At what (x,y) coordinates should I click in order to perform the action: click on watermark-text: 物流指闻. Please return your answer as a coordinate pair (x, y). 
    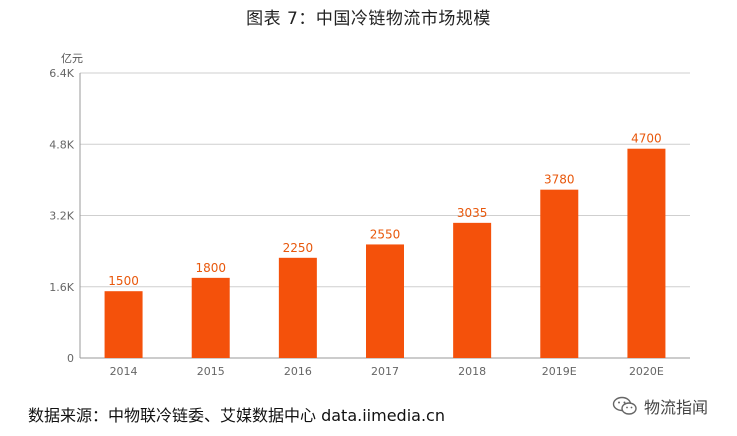
    Looking at the image, I should click on (676, 407).